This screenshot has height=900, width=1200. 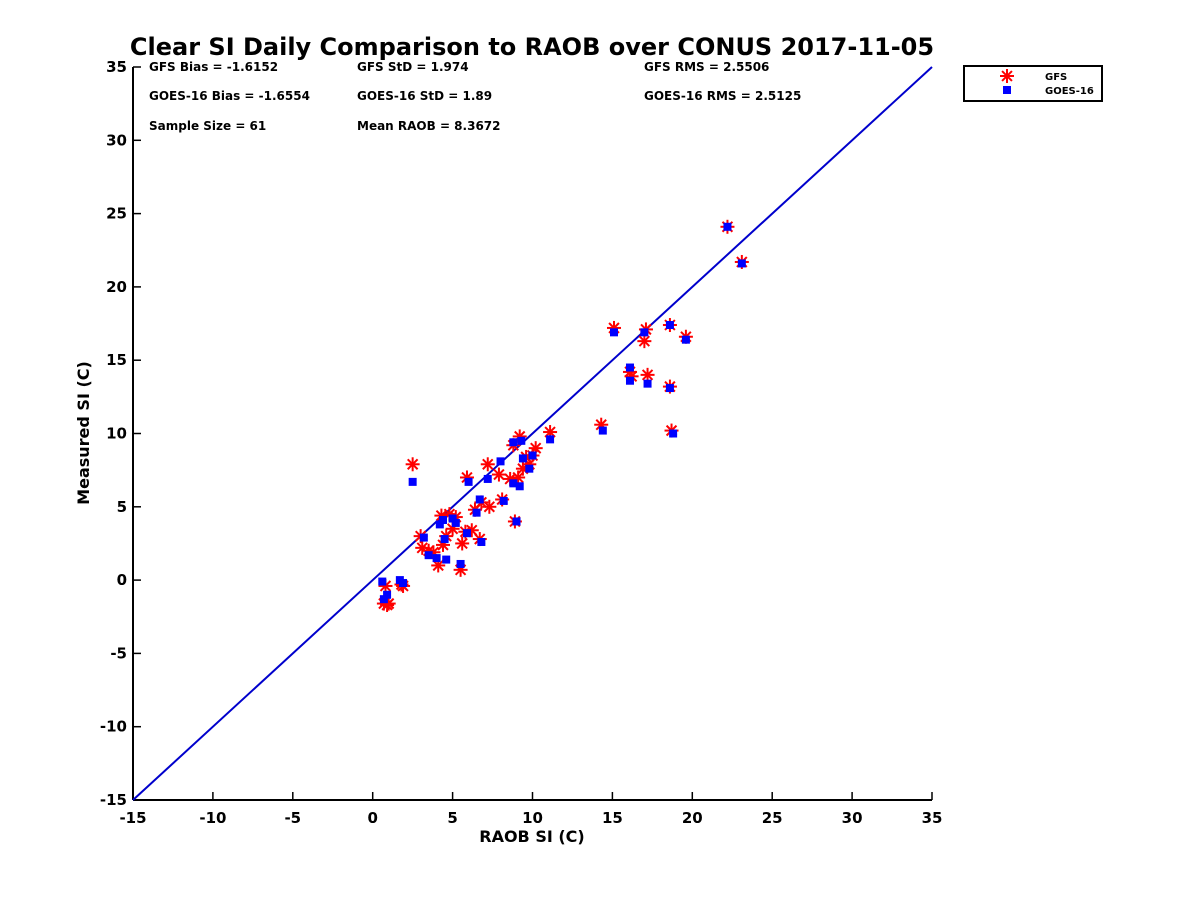 I want to click on y-tick-label: 5, so click(x=122, y=507).